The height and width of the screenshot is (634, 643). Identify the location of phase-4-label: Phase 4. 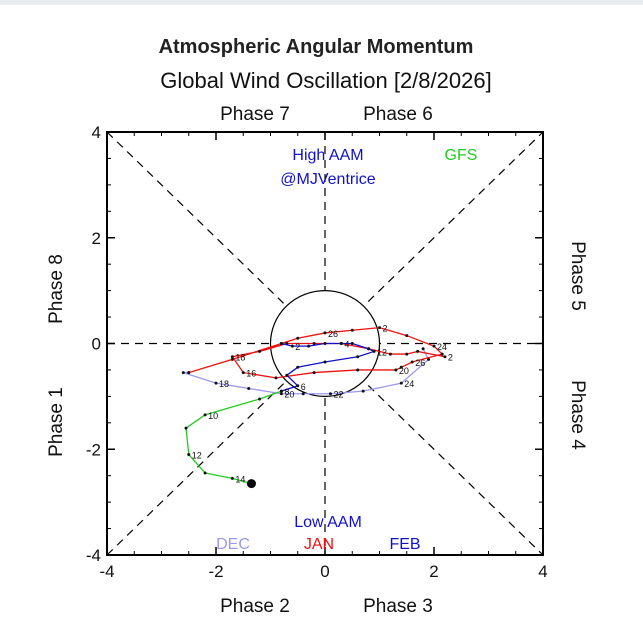
(577, 415).